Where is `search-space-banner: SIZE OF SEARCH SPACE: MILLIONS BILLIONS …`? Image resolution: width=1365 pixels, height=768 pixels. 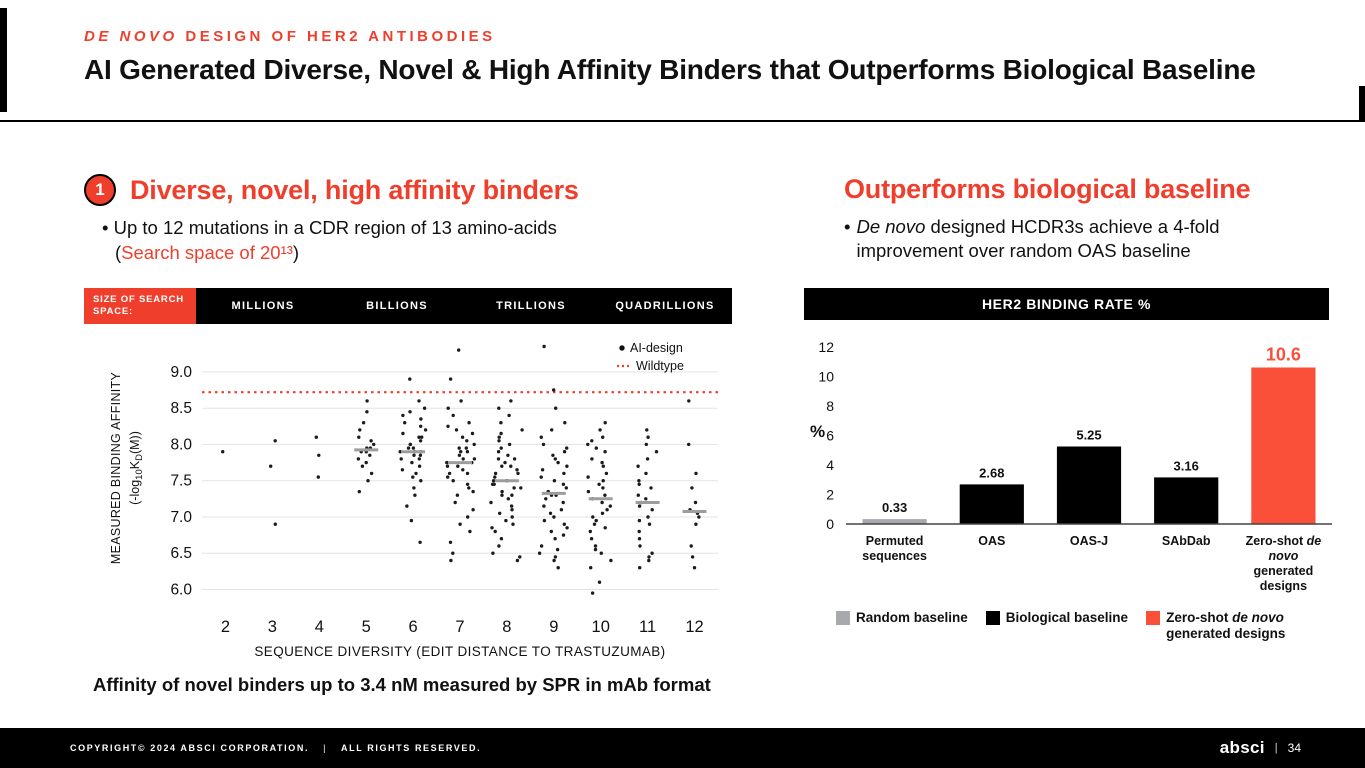 search-space-banner: SIZE OF SEARCH SPACE: MILLIONS BILLIONS … is located at coordinates (408, 305).